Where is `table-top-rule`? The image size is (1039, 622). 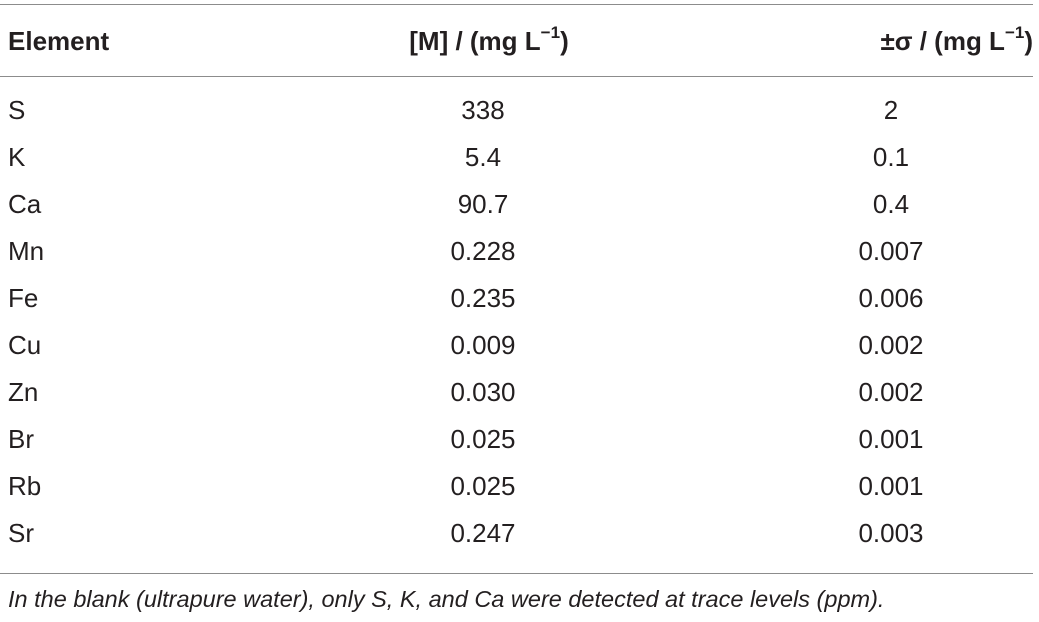 table-top-rule is located at coordinates (516, 4).